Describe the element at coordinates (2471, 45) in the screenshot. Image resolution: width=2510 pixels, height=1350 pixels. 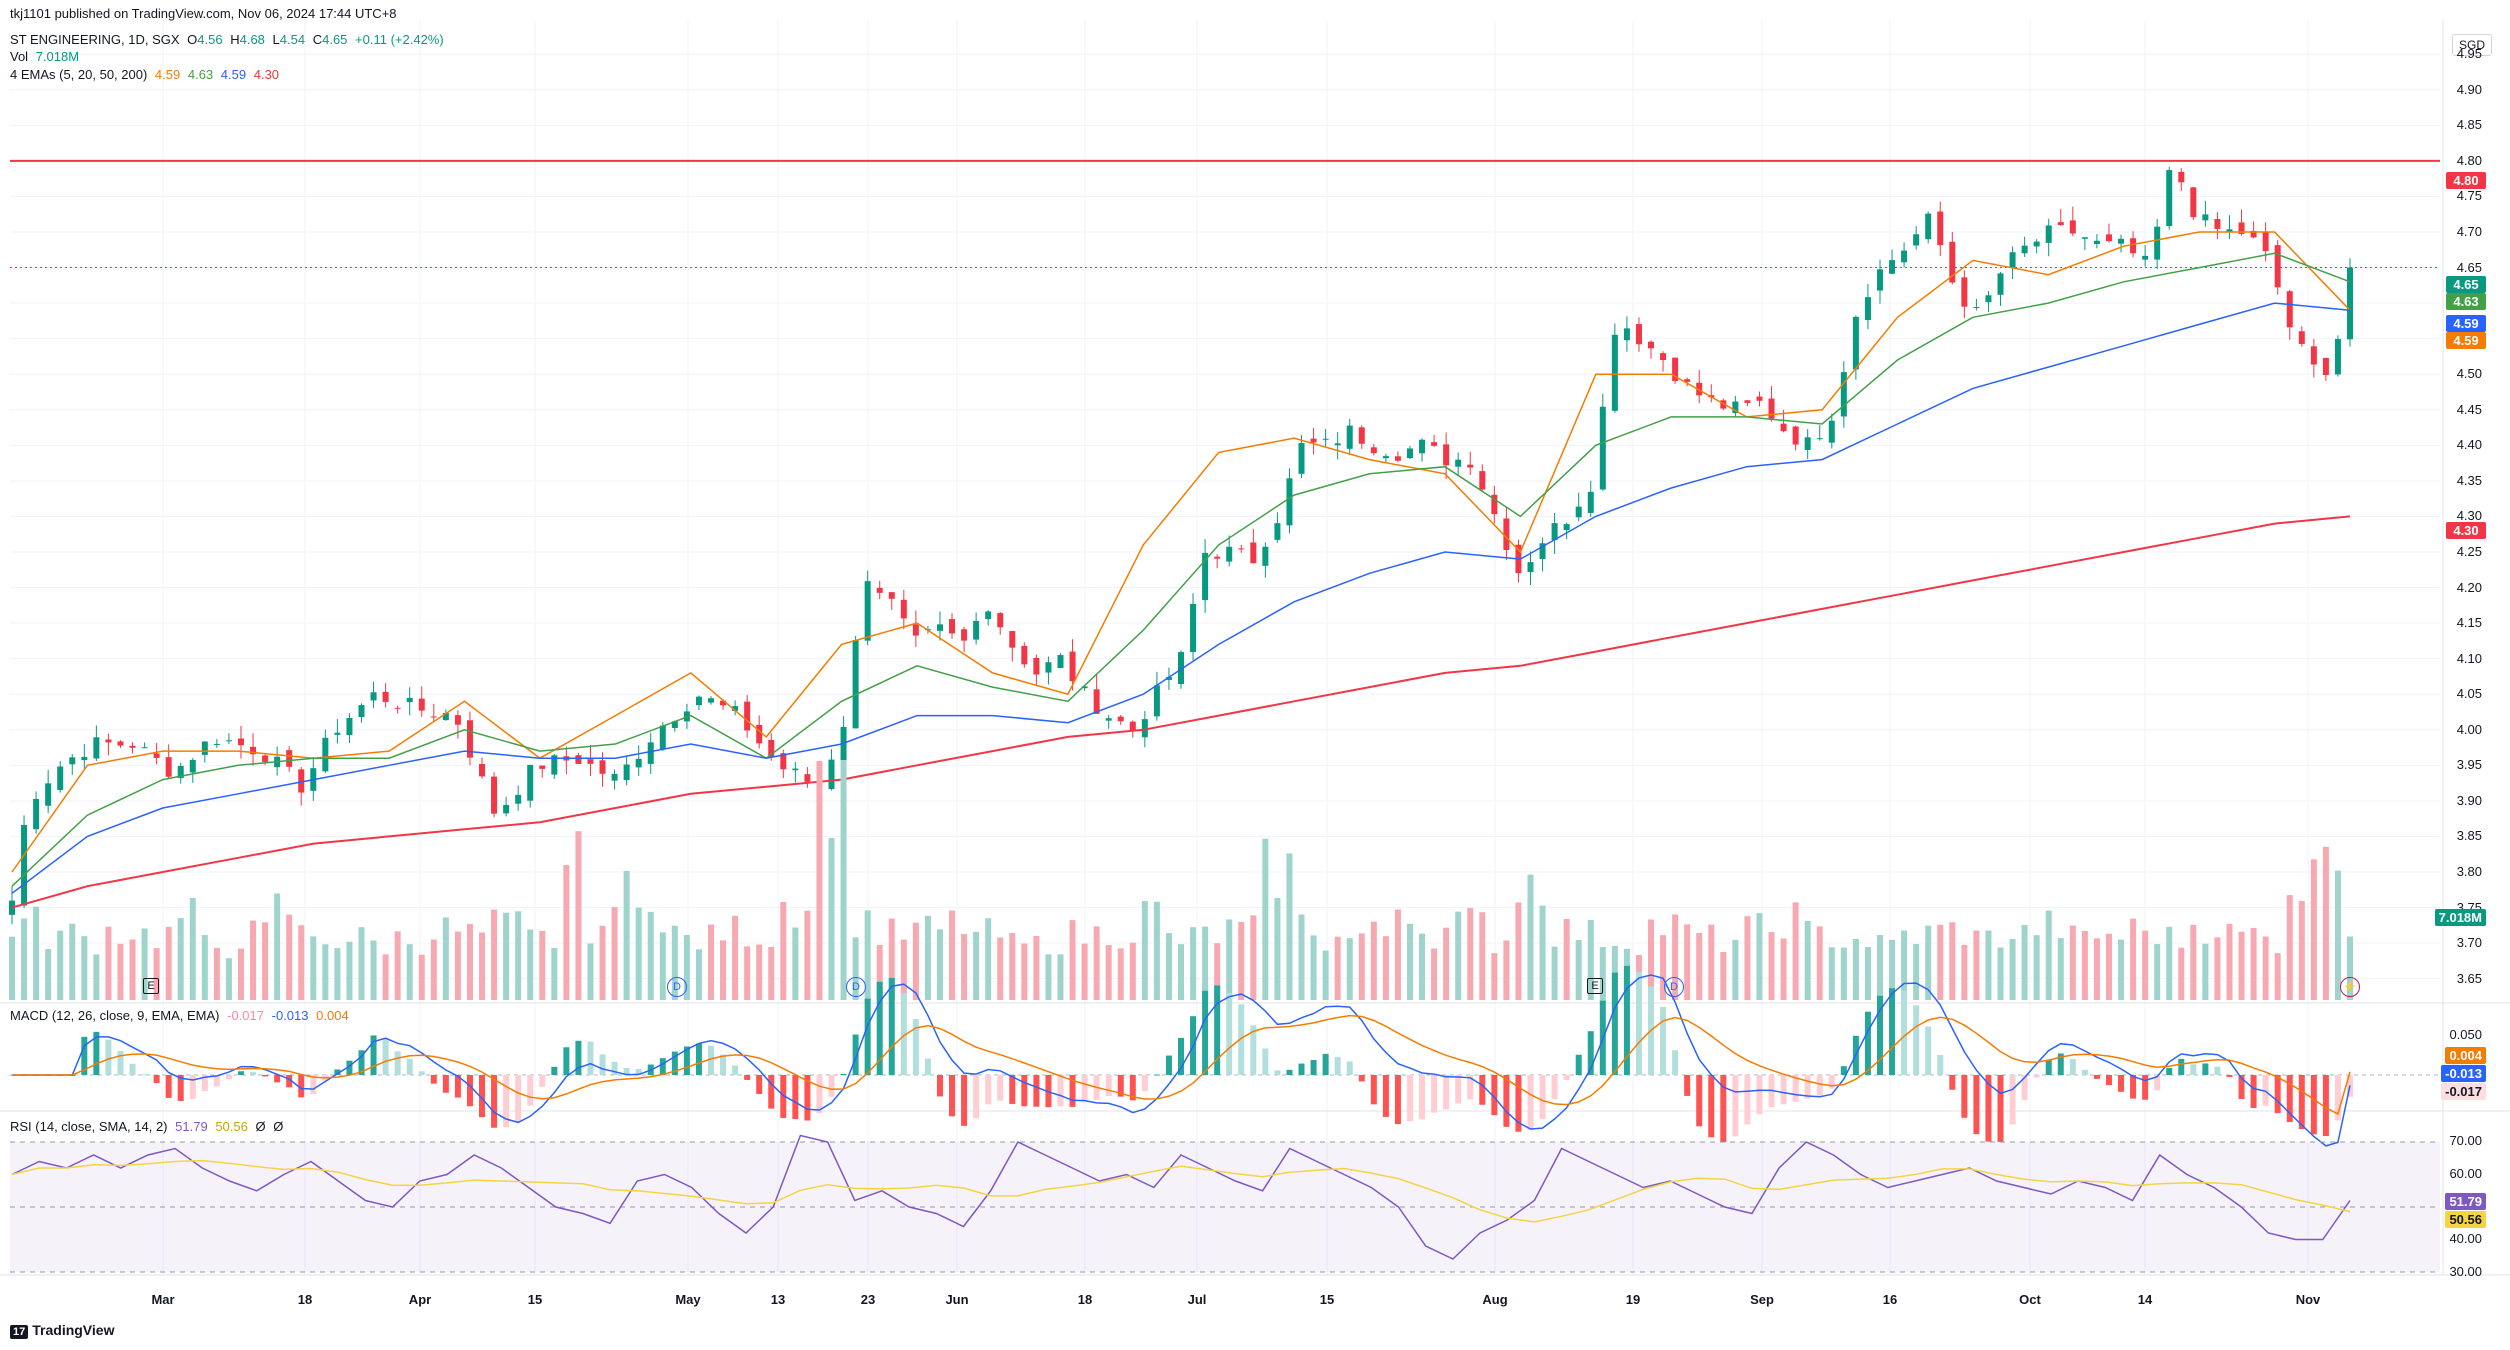
I see `currency-button: SGD` at that location.